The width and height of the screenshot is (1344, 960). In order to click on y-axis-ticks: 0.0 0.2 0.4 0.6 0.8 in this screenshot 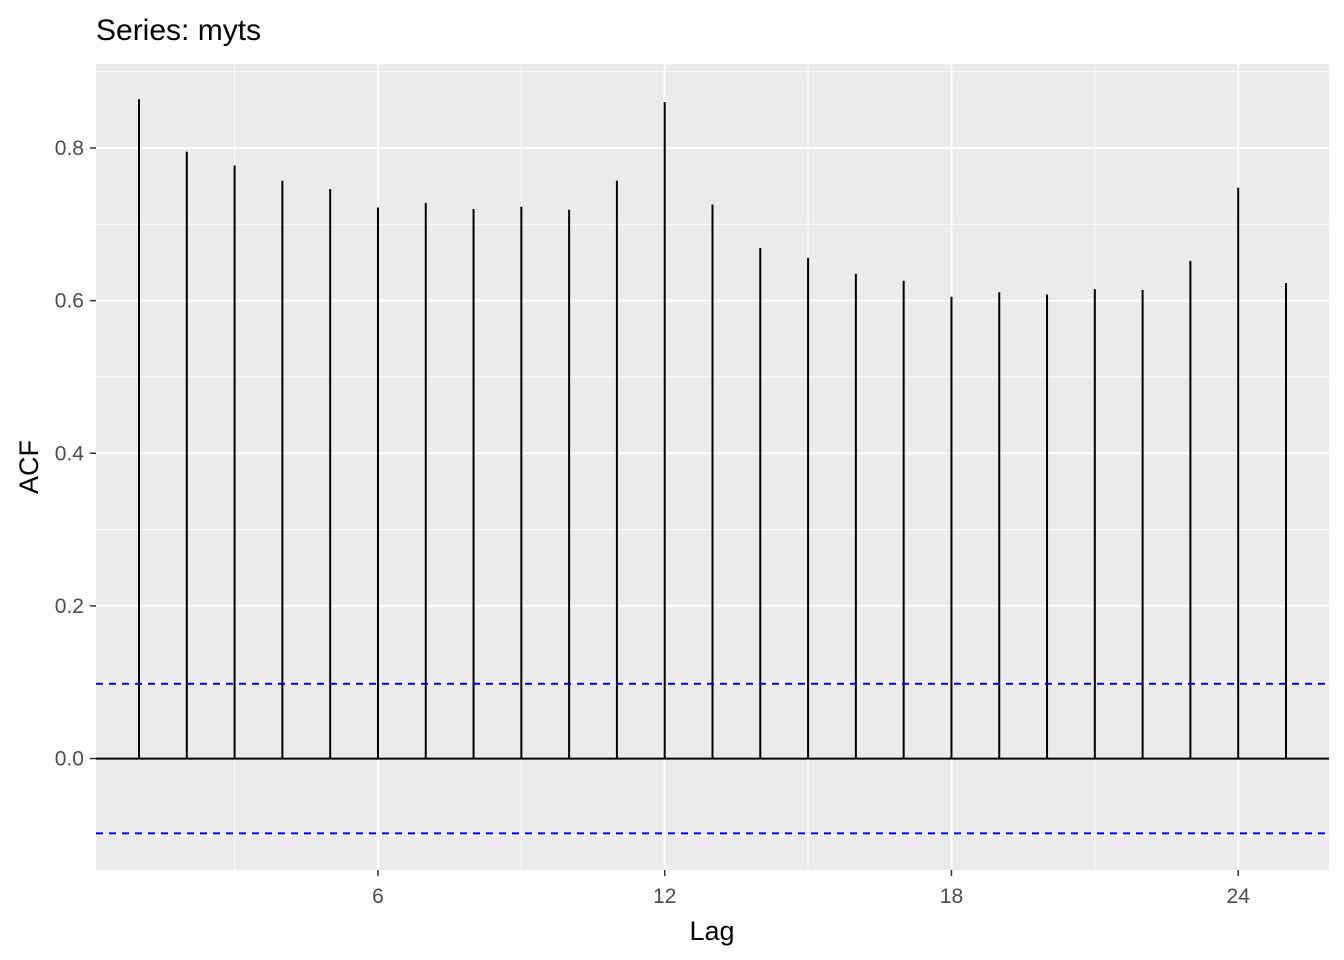, I will do `click(75, 454)`.